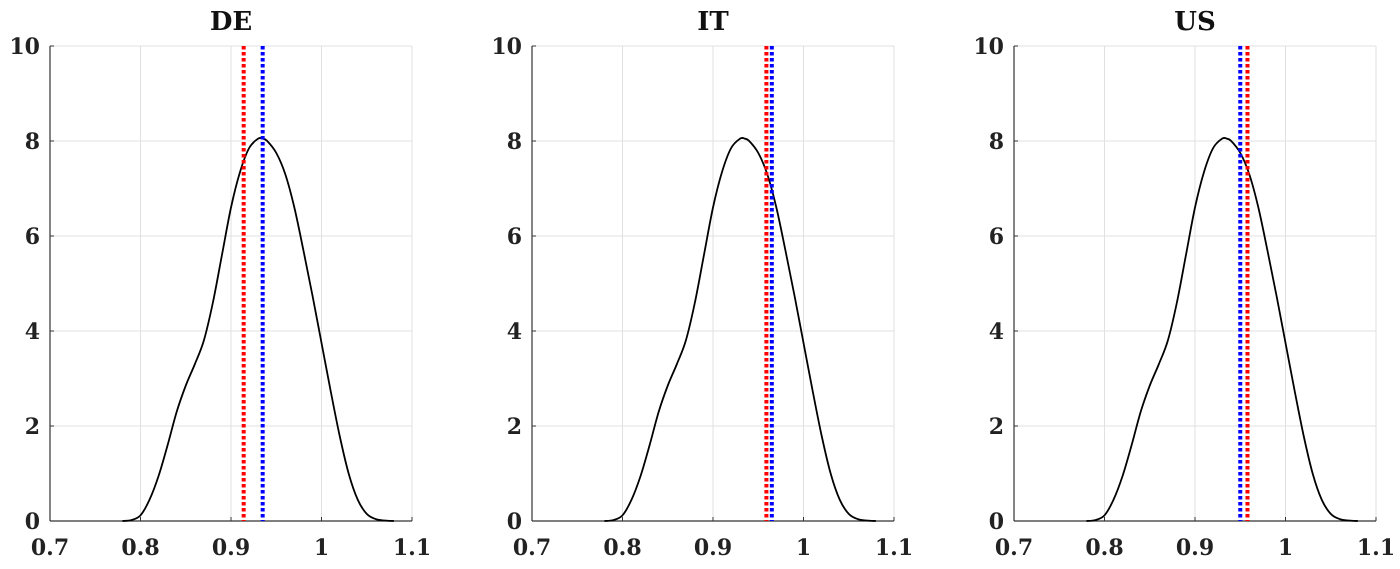  Describe the element at coordinates (713, 22) in the screenshot. I see `panel-title: IT` at that location.